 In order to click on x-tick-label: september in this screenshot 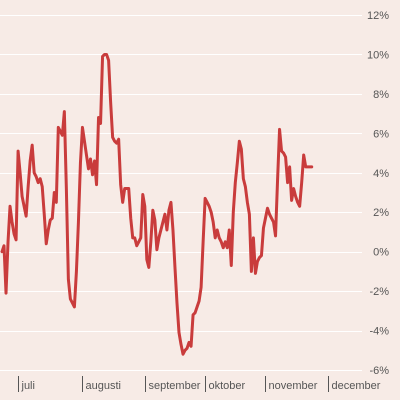, I will do `click(175, 386)`.